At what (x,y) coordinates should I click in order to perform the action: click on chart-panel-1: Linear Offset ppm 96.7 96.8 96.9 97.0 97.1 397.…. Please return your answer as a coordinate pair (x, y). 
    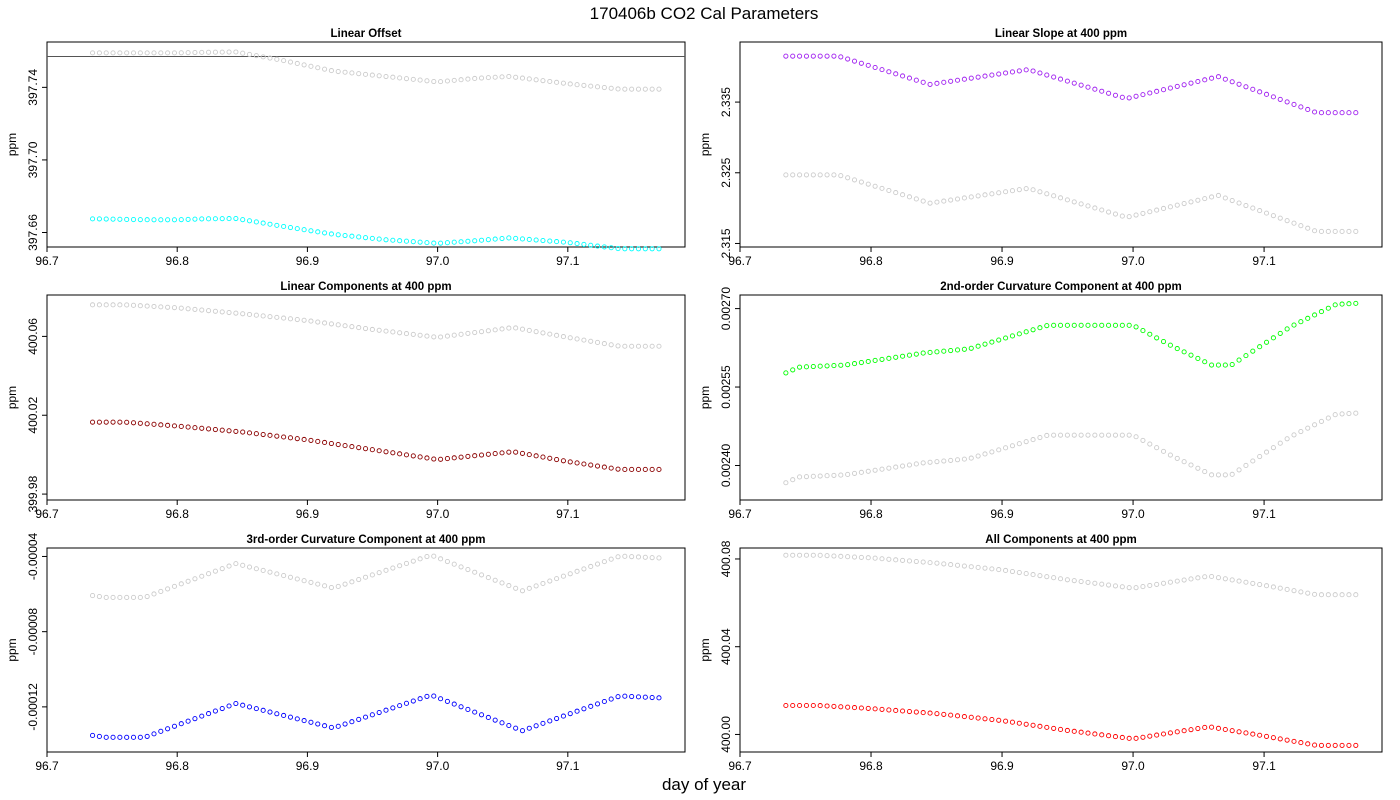
    Looking at the image, I should click on (345, 148).